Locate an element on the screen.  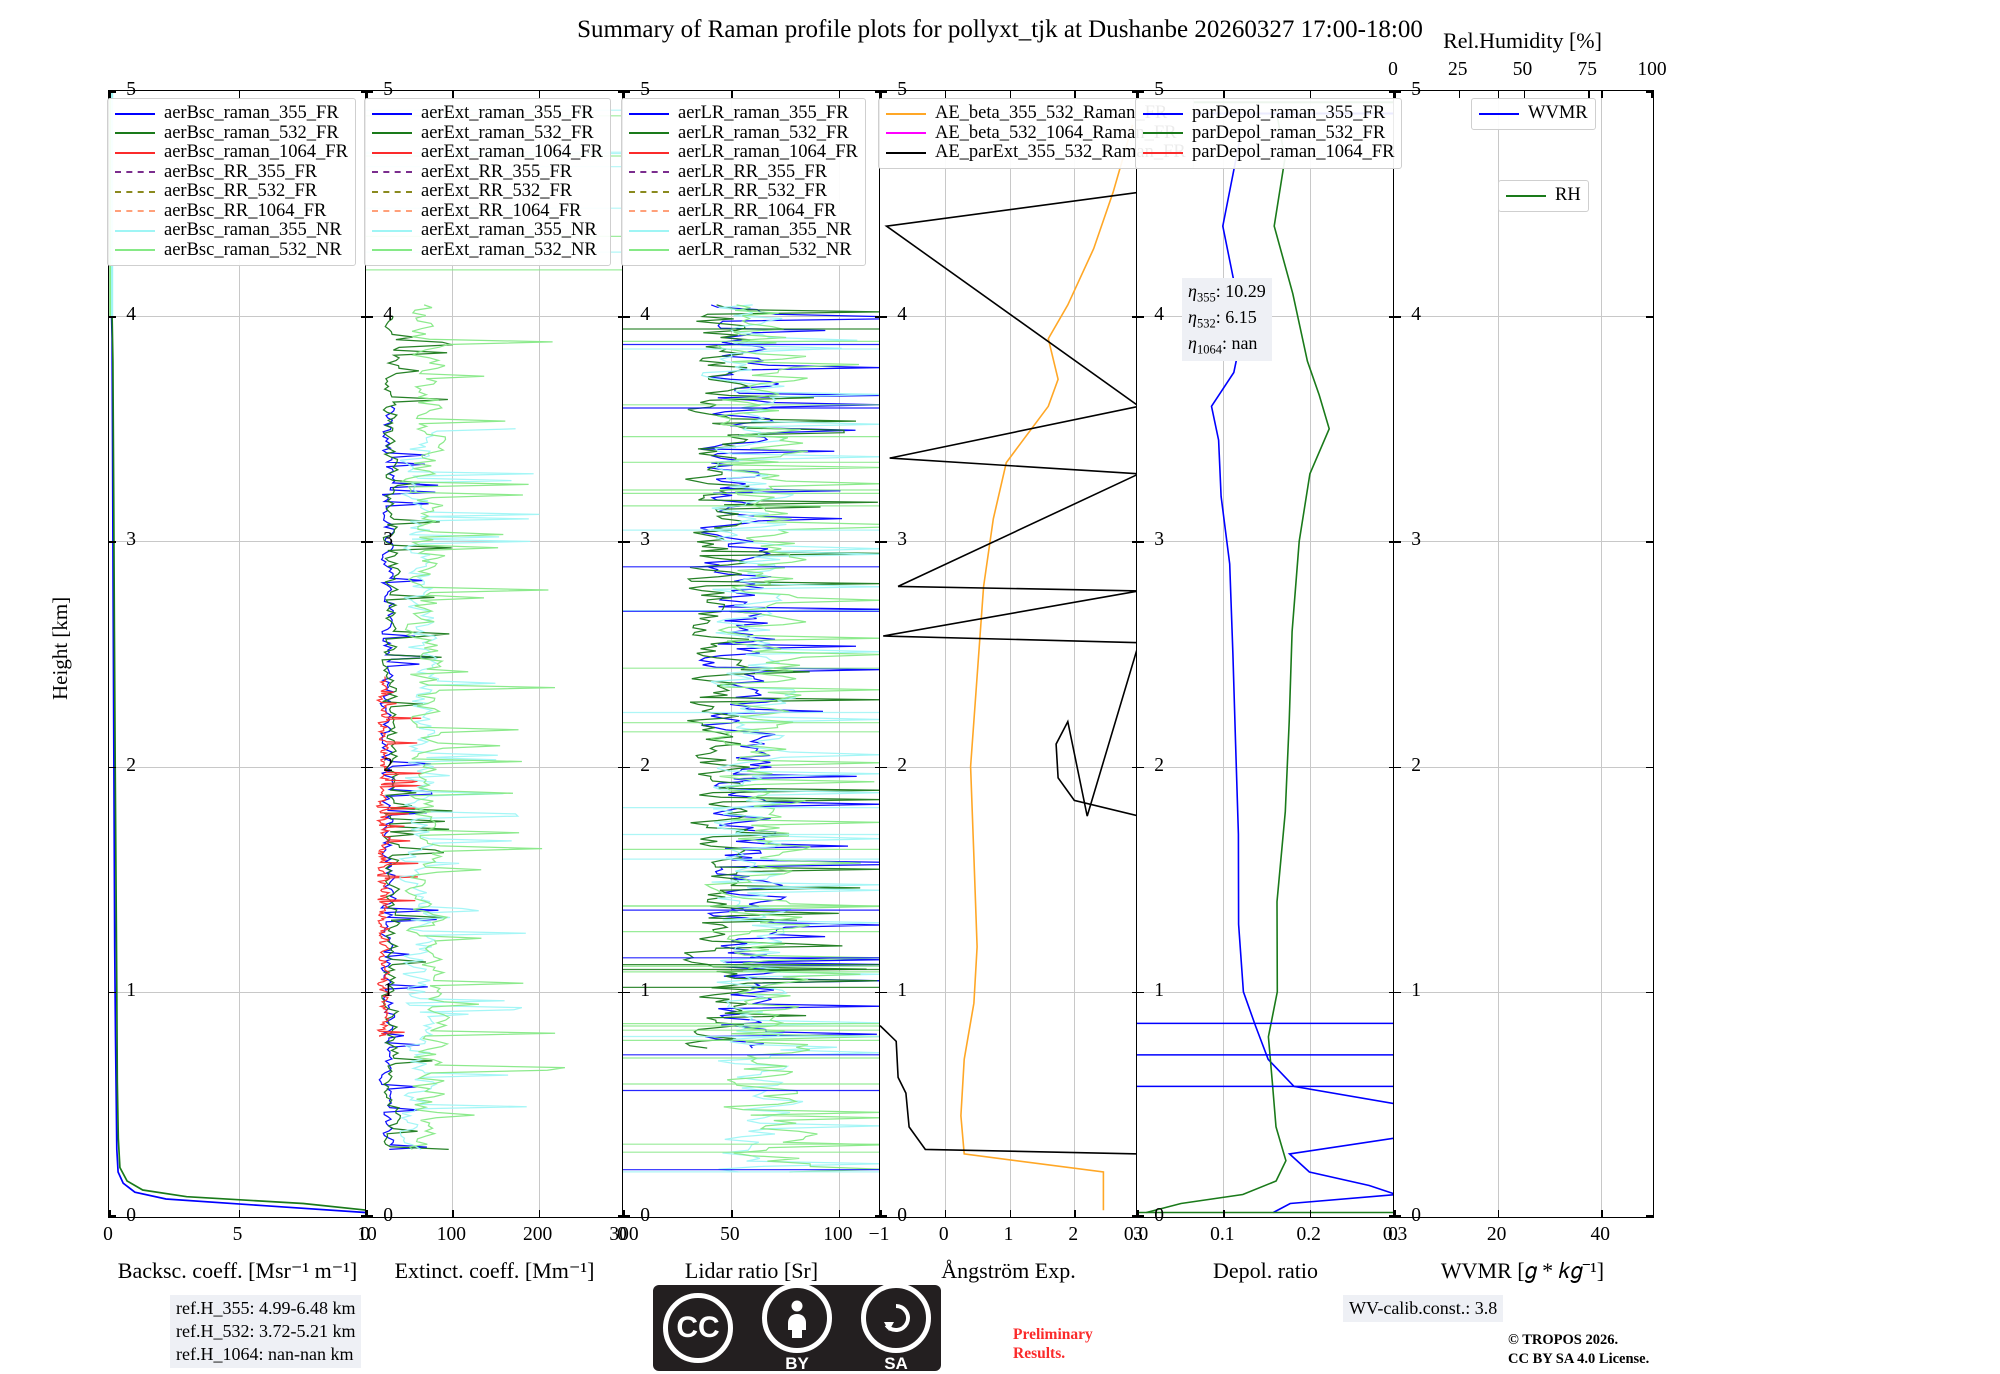
cc-by-label: BY is located at coordinates (797, 1363).